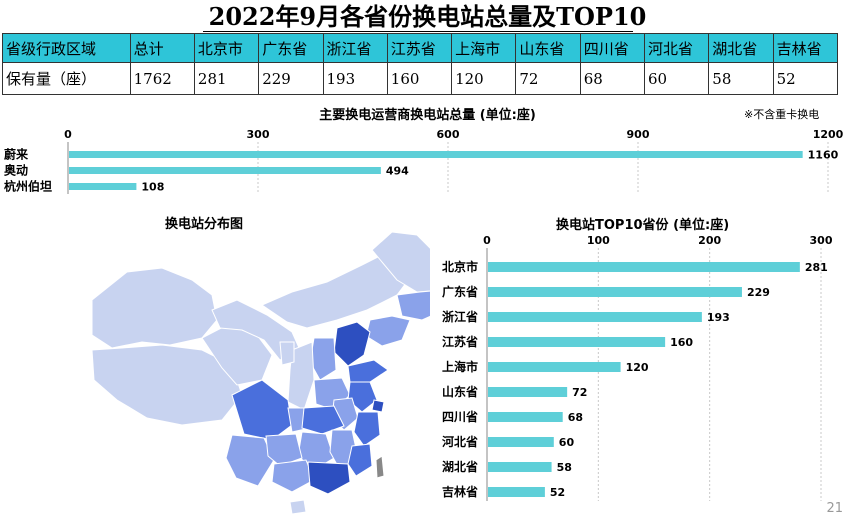 Image resolution: width=855 pixels, height=520 pixels. I want to click on jiangsu-region, so click(362, 397).